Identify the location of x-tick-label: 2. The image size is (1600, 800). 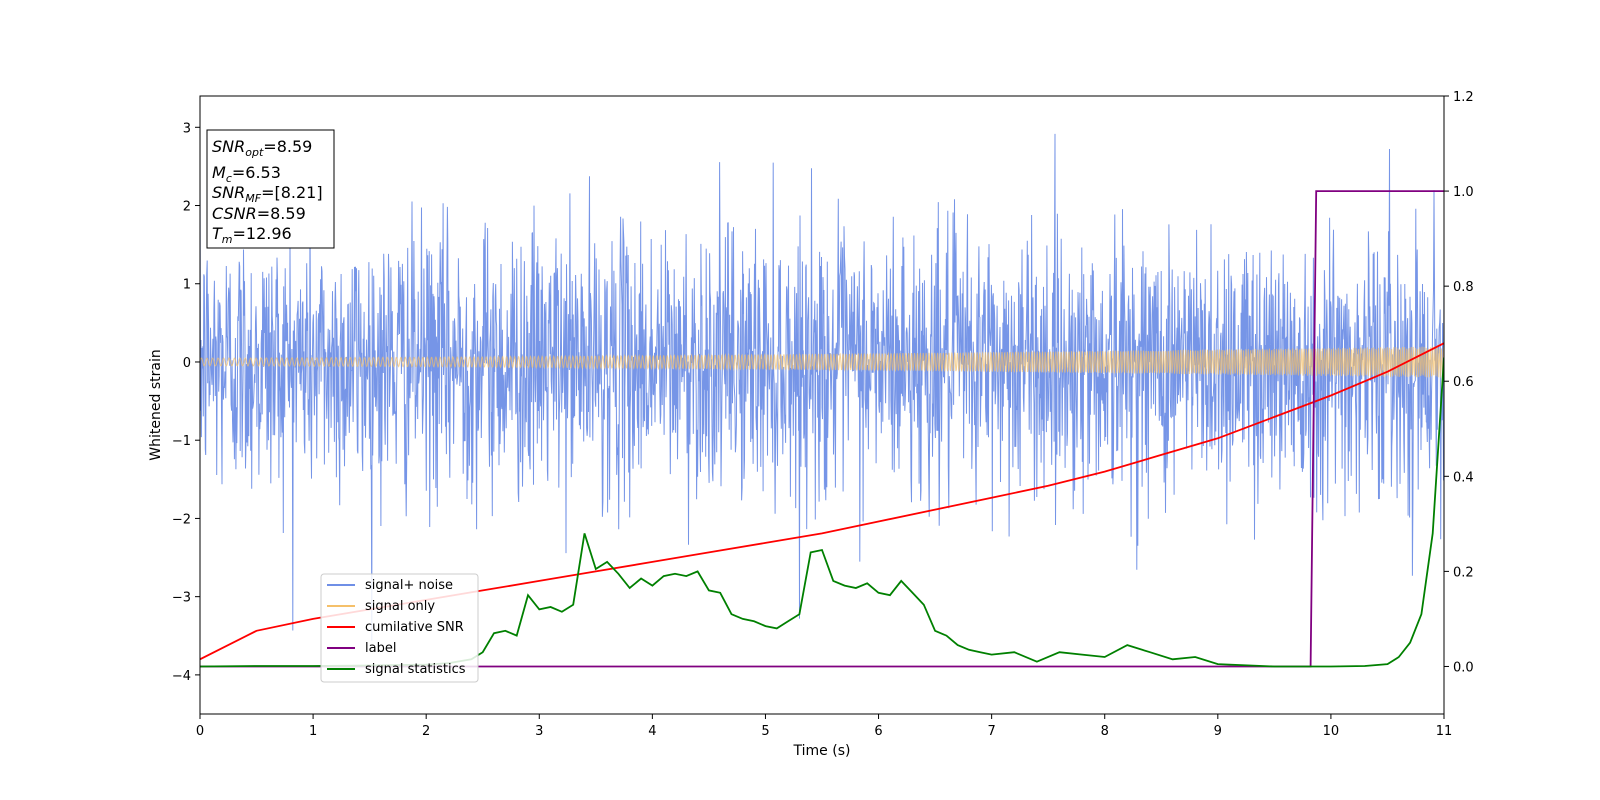
(426, 731).